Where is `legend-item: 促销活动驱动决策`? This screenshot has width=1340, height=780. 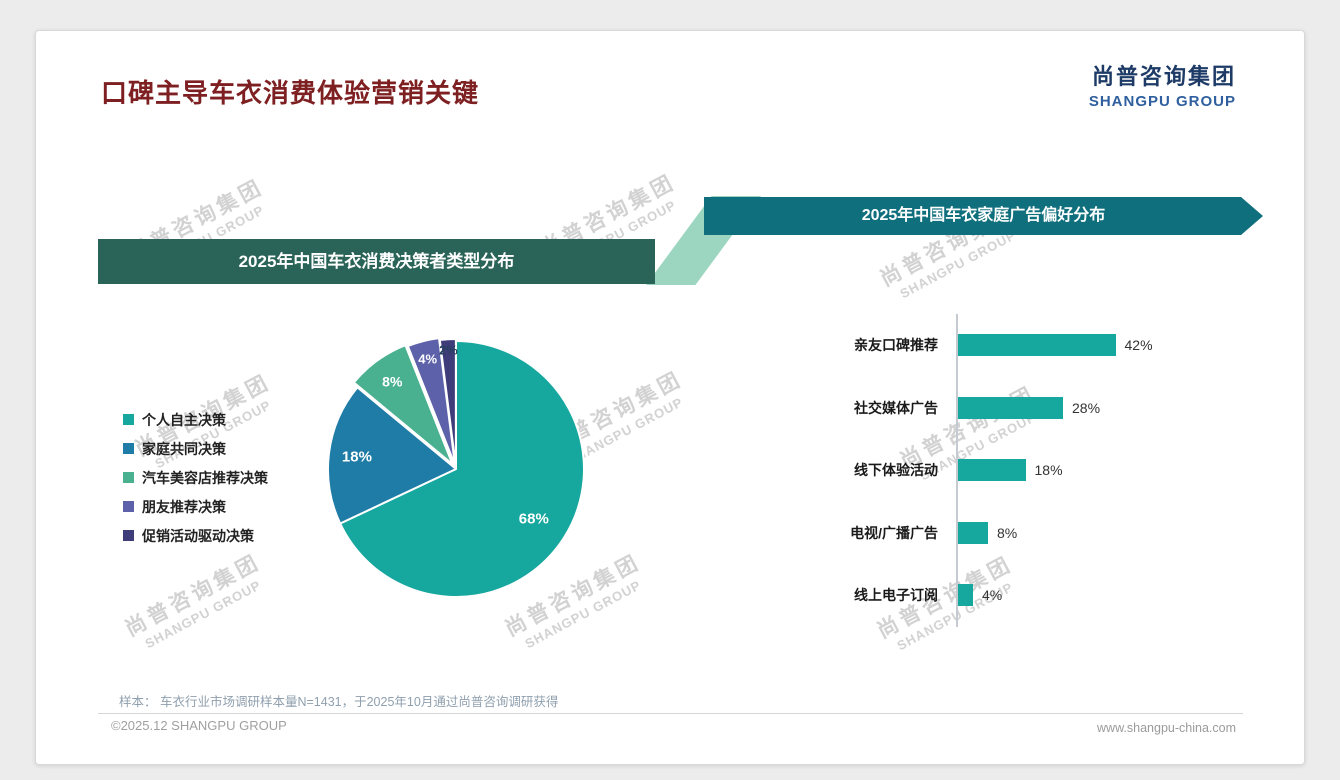 legend-item: 促销活动驱动决策 is located at coordinates (195, 535).